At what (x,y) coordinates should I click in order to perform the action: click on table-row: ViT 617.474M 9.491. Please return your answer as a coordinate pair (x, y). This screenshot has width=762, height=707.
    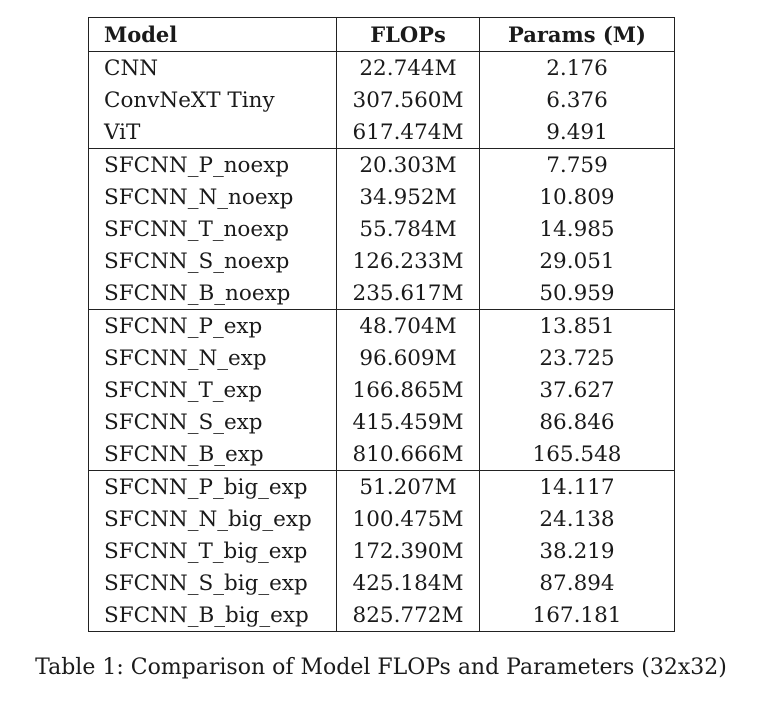
    Looking at the image, I should click on (381, 132).